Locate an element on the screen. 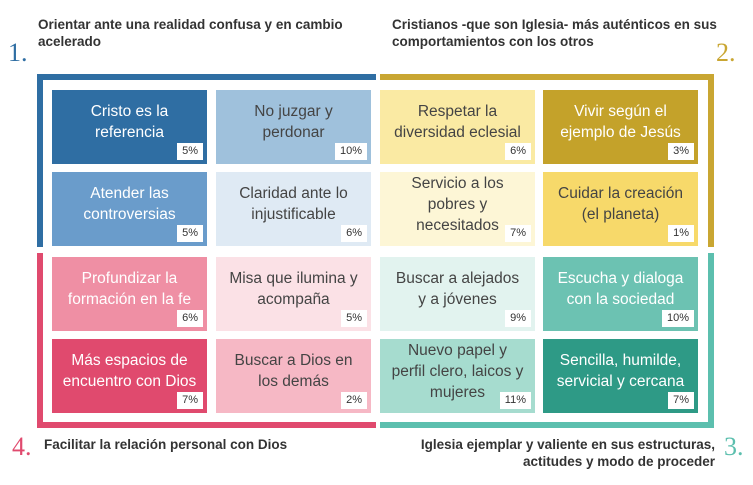 The height and width of the screenshot is (485, 753). cell-label: Claridad ante lo injustificable is located at coordinates (293, 204).